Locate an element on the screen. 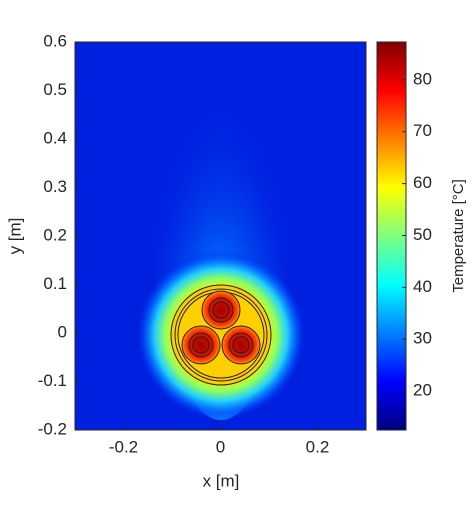  colorbar-tick-label: 20 is located at coordinates (422, 390).